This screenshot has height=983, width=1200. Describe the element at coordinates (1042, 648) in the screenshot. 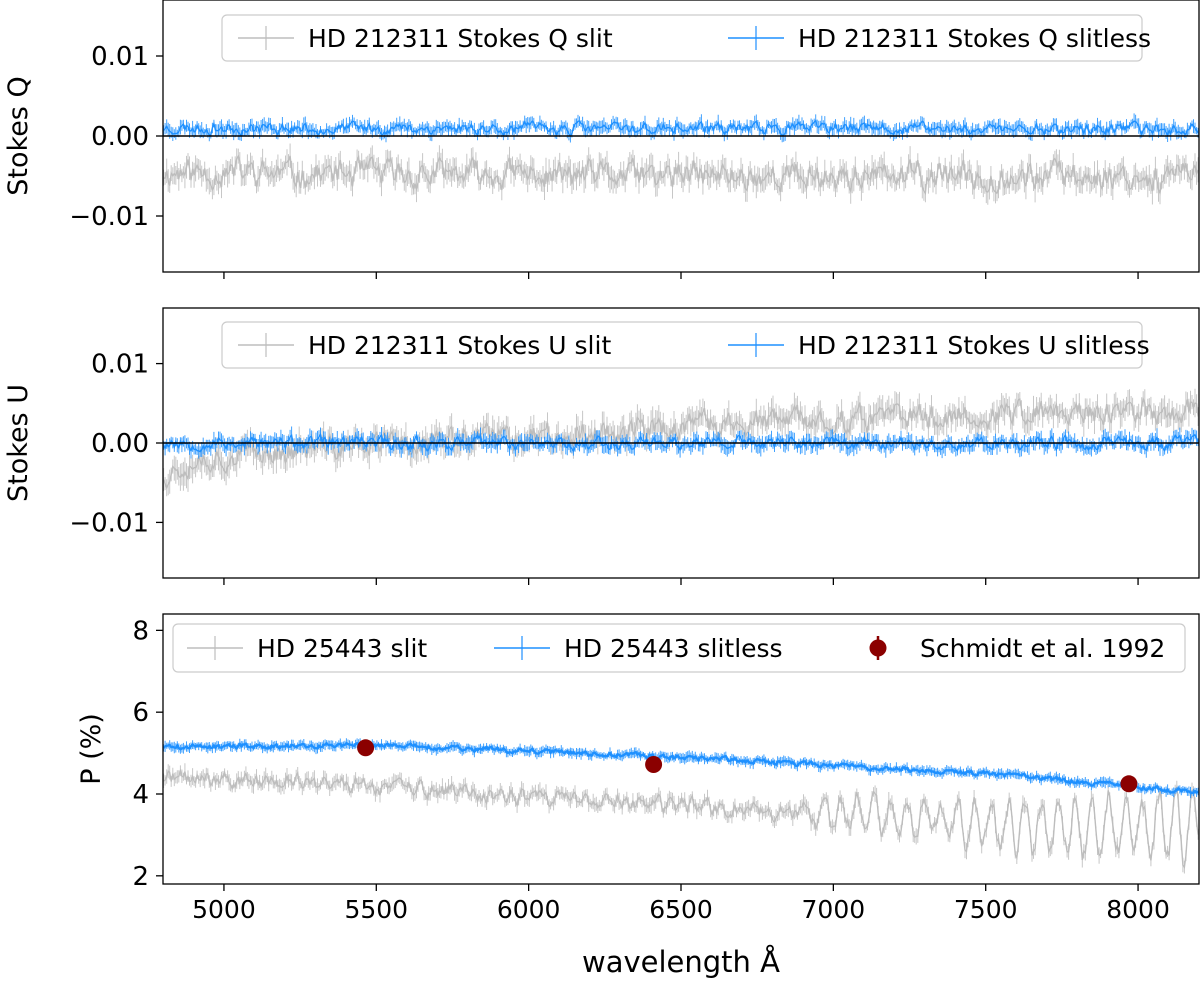

I see `legend-label: Schmidt et al. 1992` at that location.